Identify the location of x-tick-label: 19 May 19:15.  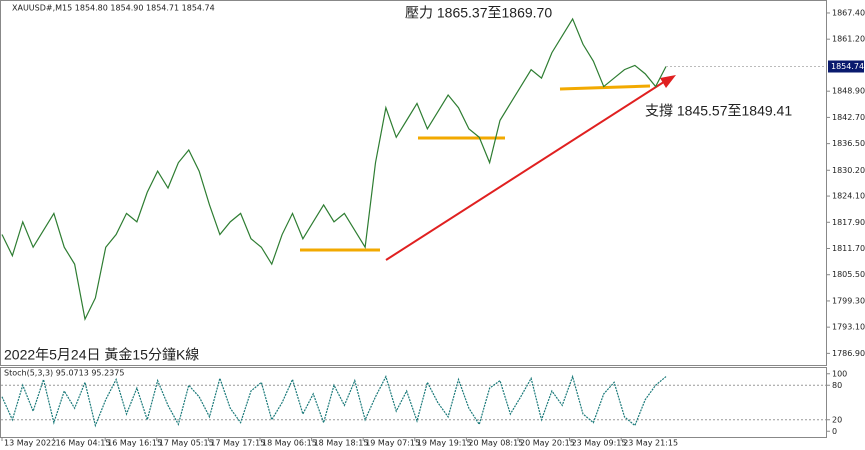
(444, 443).